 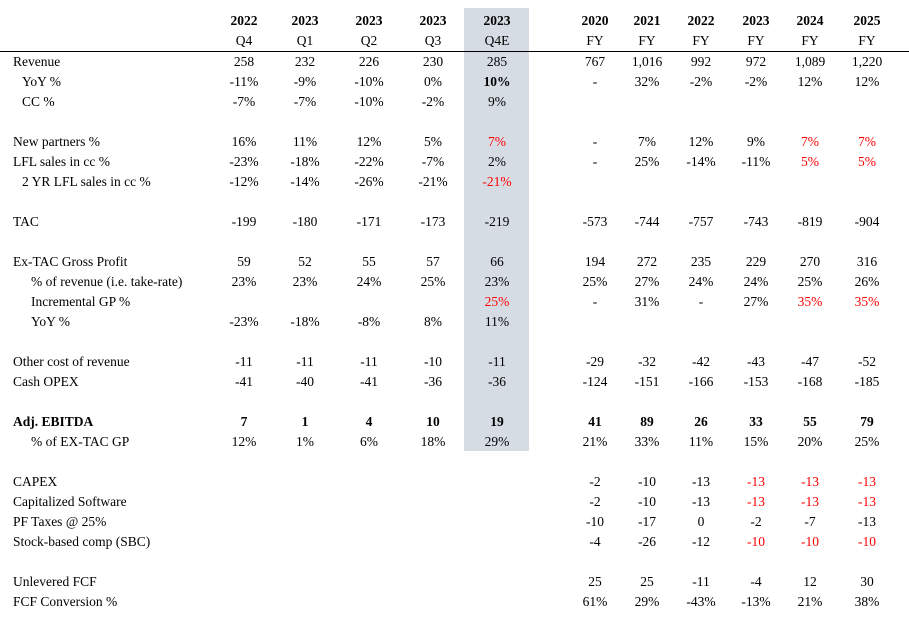 I want to click on header-fy-year: 2022, so click(x=701, y=20).